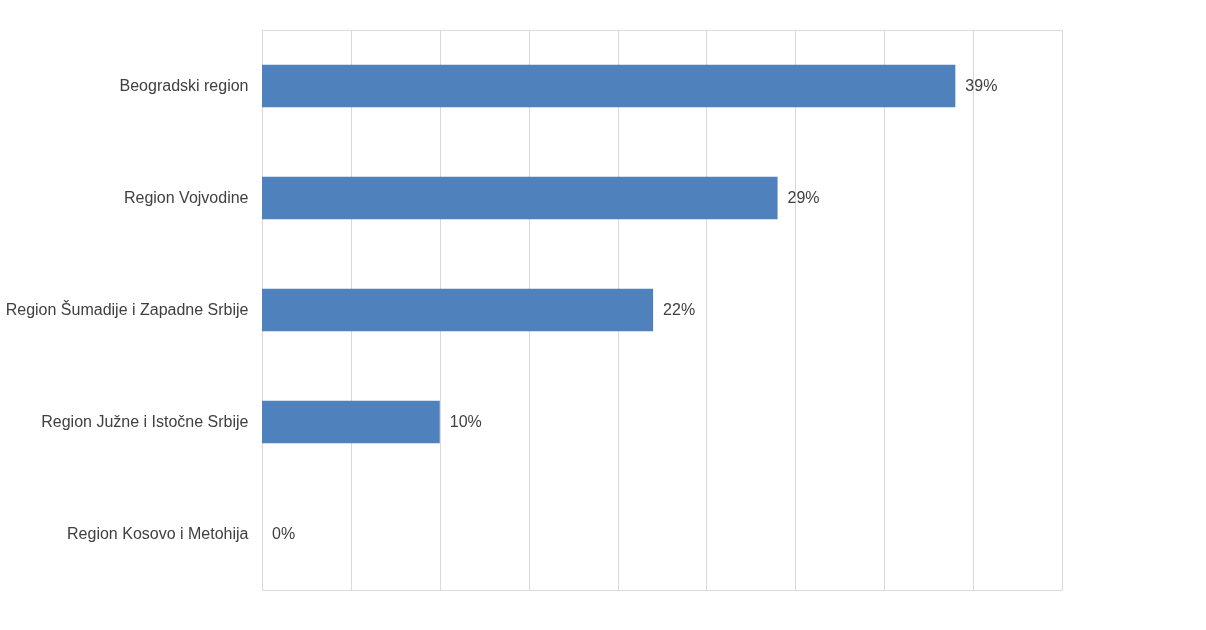 The image size is (1206, 630). What do you see at coordinates (284, 533) in the screenshot?
I see `data-label: 0%` at bounding box center [284, 533].